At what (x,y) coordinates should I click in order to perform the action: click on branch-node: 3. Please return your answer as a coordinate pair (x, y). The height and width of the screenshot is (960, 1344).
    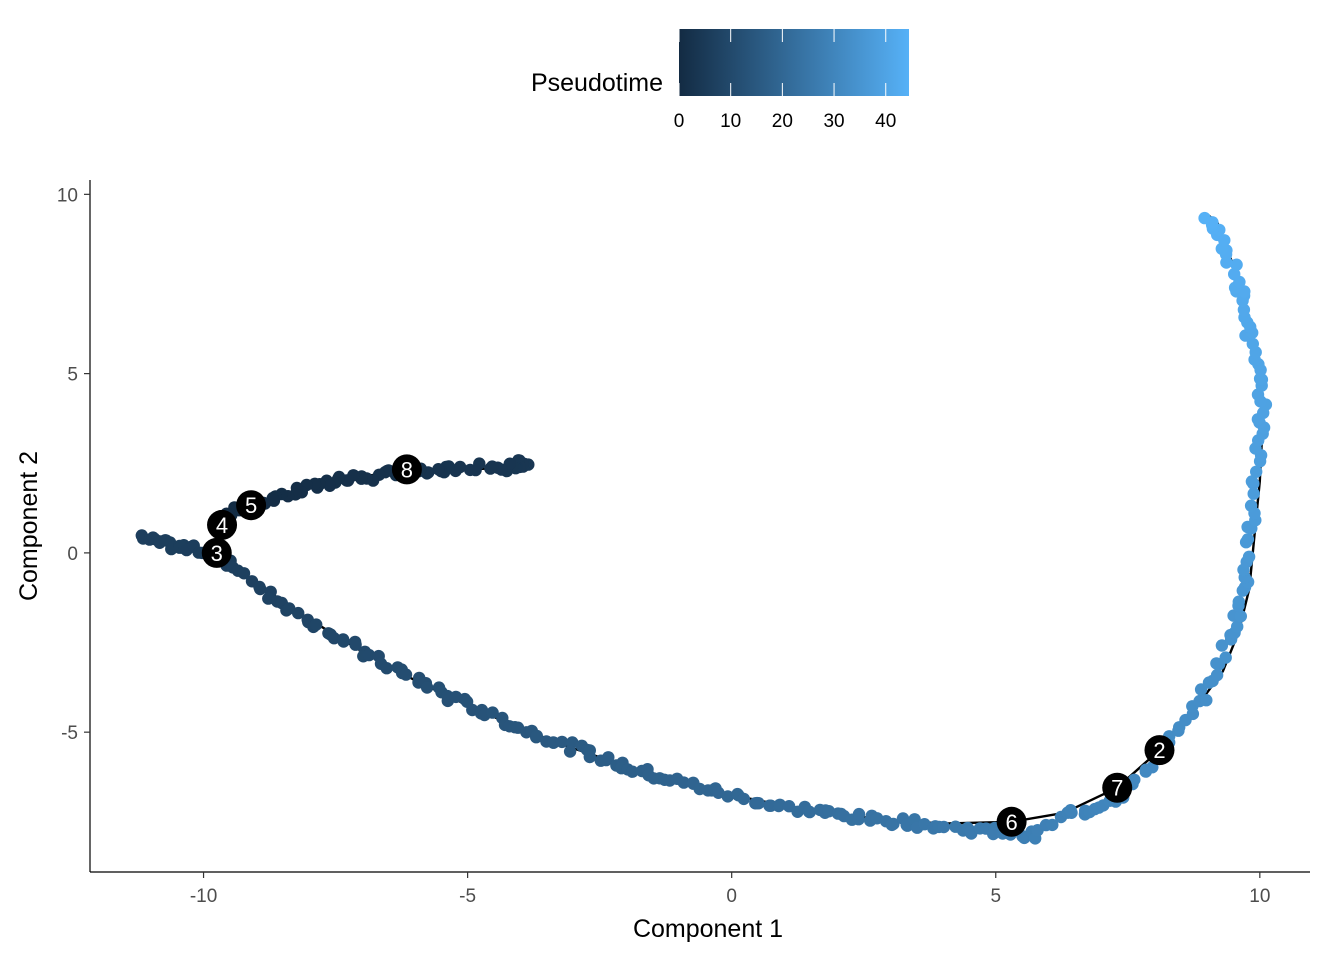
    Looking at the image, I should click on (216, 552).